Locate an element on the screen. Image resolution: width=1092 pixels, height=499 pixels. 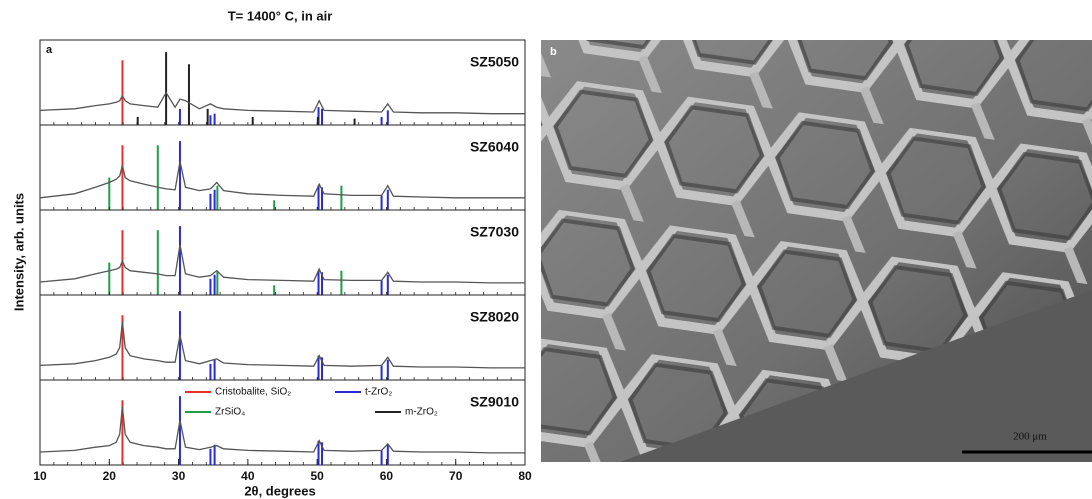
chart-title: T= 1400° C, in air is located at coordinates (280, 15).